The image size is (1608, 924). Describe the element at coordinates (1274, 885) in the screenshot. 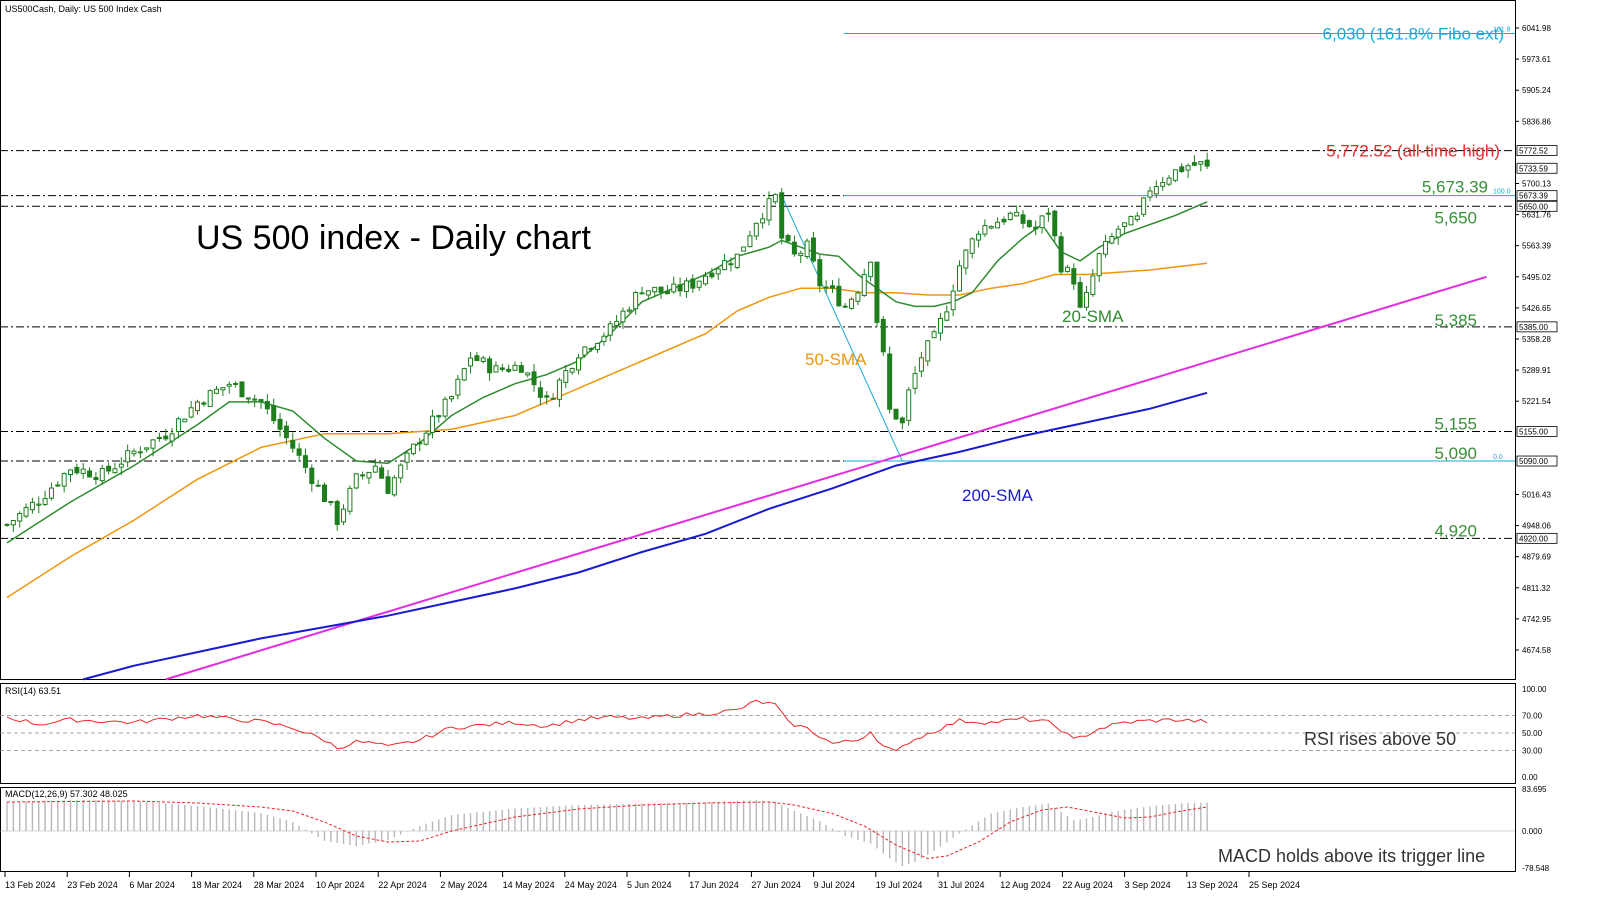

I see `x-tick-label: 25 Sep 2024` at that location.